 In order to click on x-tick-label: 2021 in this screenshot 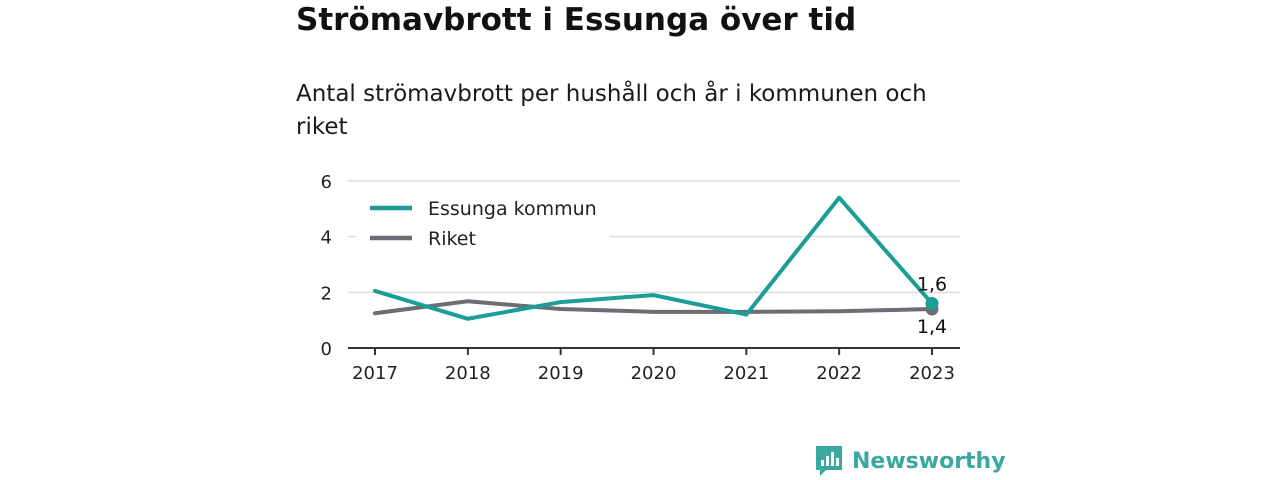, I will do `click(746, 373)`.